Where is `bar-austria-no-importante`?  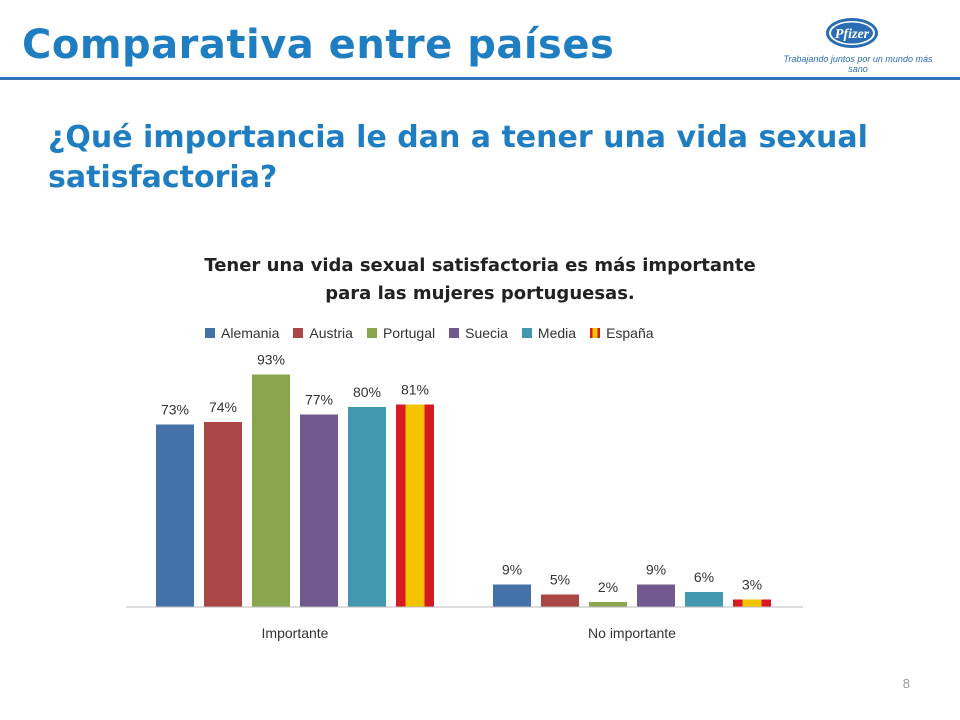
bar-austria-no-importante is located at coordinates (560, 600).